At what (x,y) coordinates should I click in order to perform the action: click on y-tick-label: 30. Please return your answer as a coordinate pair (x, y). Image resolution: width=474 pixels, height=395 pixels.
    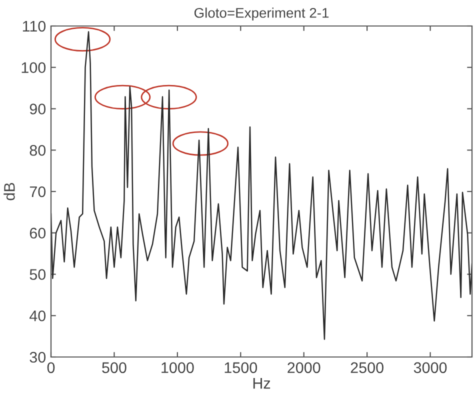
    Looking at the image, I should click on (38, 357).